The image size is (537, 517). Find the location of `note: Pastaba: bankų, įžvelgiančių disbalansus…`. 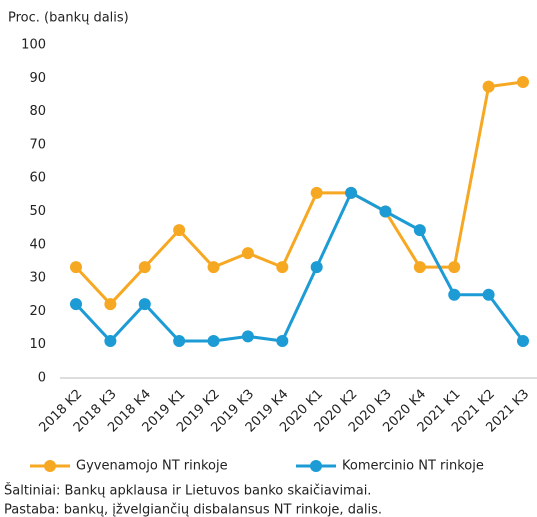

note: Pastaba: bankų, įžvelgiančių disbalansus… is located at coordinates (193, 510).